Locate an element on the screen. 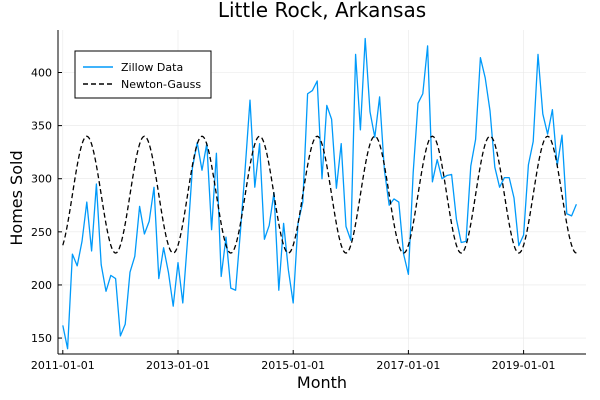  x-tick-label: 2011-01-01 is located at coordinates (63, 365).